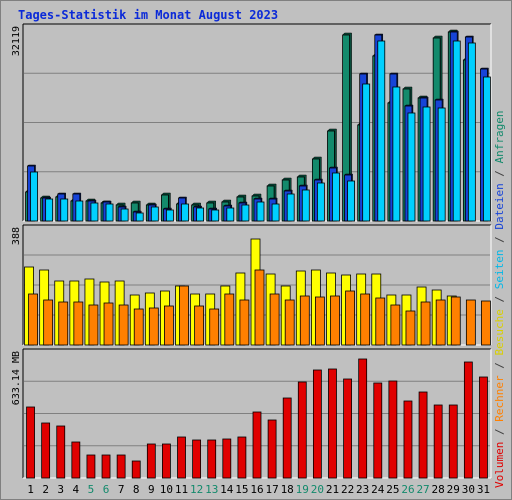 This screenshot has height=500, width=512. What do you see at coordinates (332, 489) in the screenshot?
I see `x-tick-label-day-21: 21` at bounding box center [332, 489].